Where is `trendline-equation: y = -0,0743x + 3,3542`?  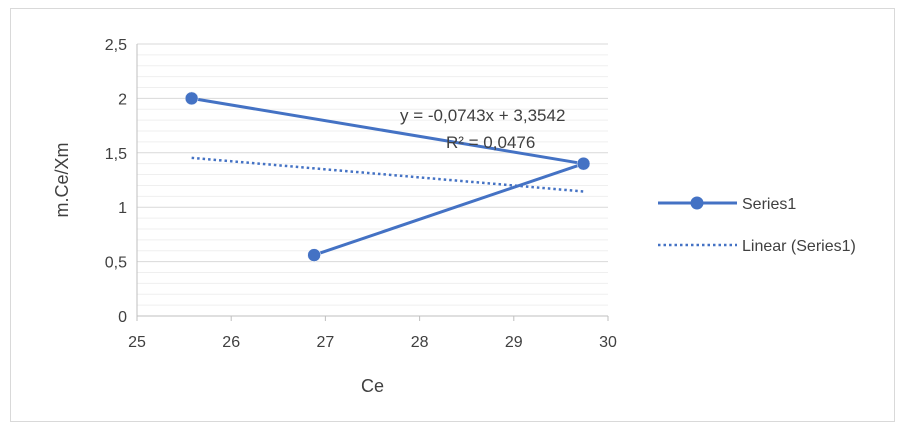
trendline-equation: y = -0,0743x + 3,3542 is located at coordinates (482, 115).